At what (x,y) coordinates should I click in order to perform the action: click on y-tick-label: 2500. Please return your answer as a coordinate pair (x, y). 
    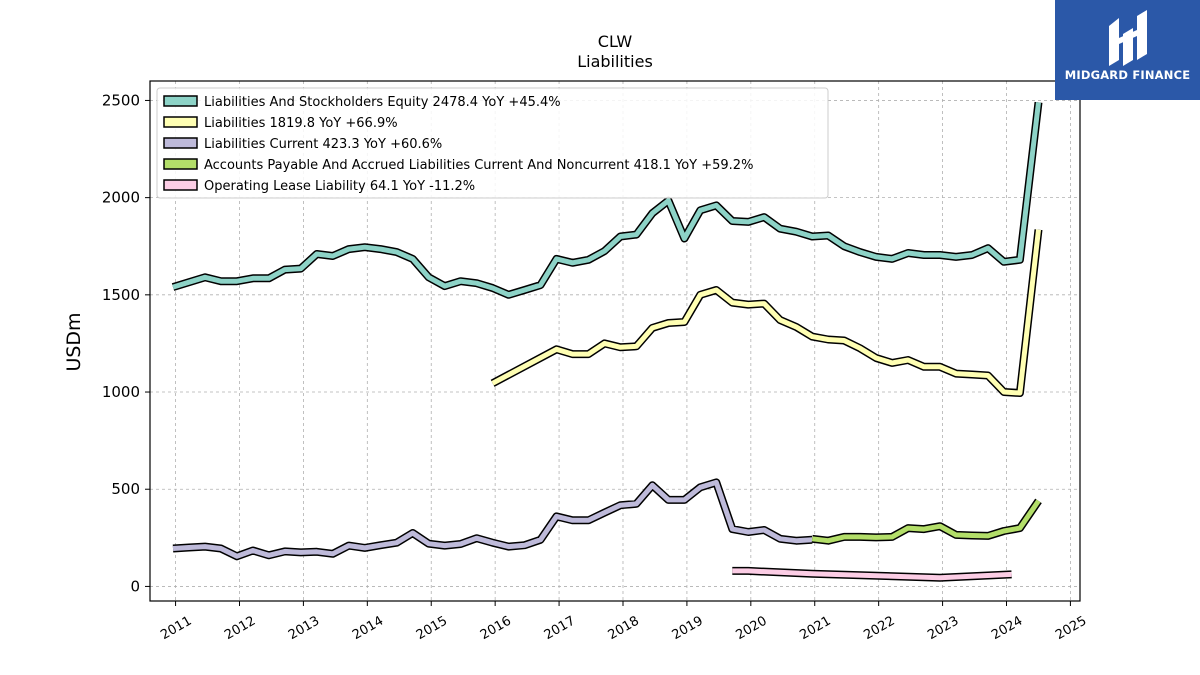
    Looking at the image, I should click on (121, 100).